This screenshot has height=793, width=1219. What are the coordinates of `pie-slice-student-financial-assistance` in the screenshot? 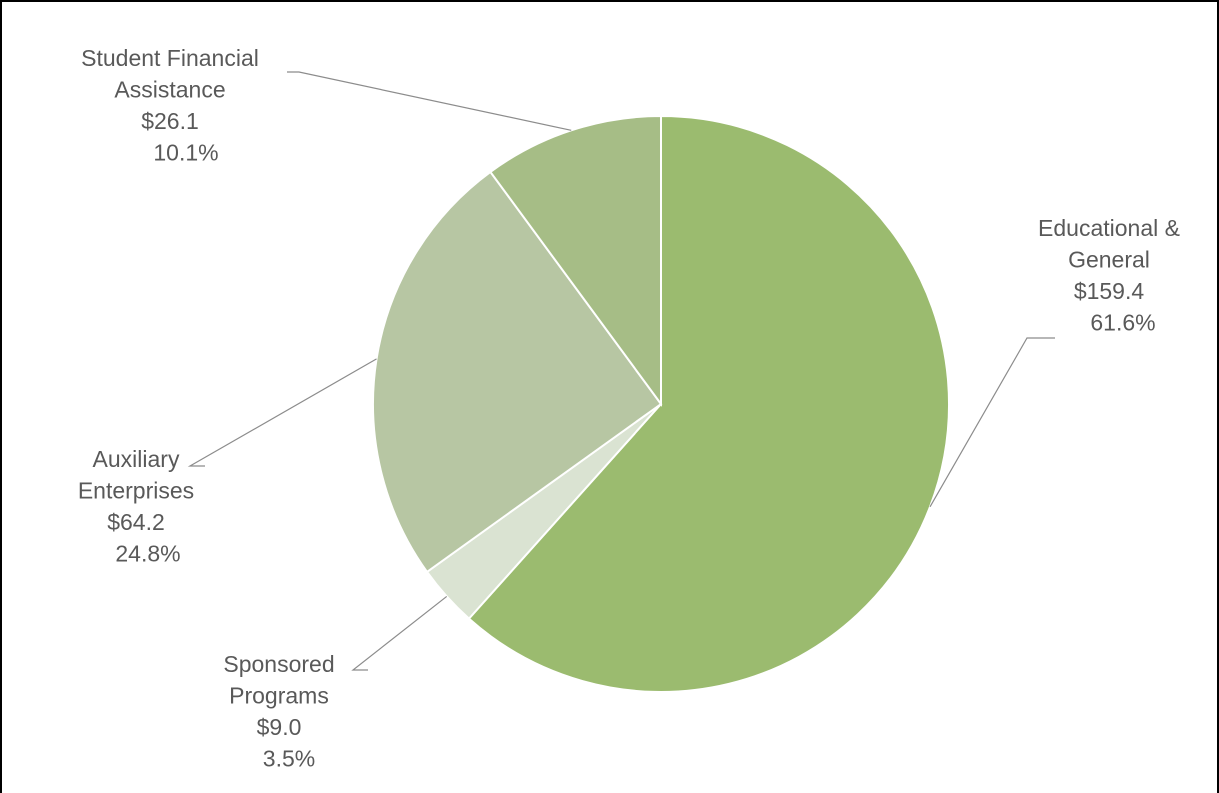 It's located at (575, 261).